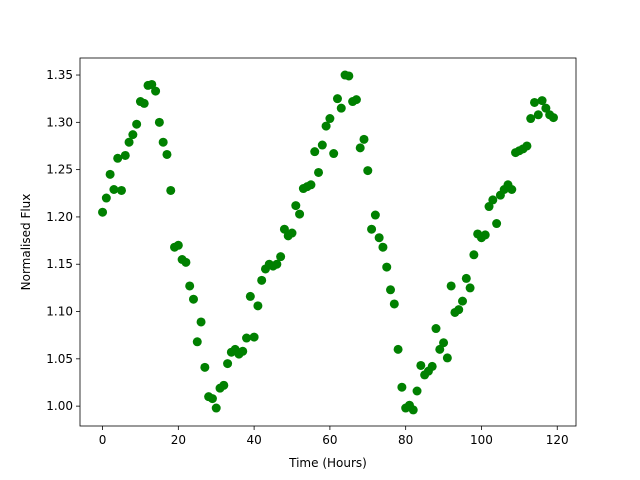 This screenshot has height=480, width=640. What do you see at coordinates (59, 122) in the screenshot?
I see `y-tick-label: 1.30` at bounding box center [59, 122].